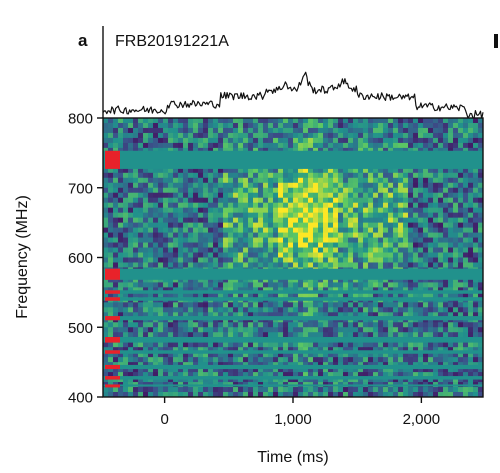 This screenshot has width=500, height=473. Describe the element at coordinates (164, 419) in the screenshot. I see `x-tick-label: 0` at that location.